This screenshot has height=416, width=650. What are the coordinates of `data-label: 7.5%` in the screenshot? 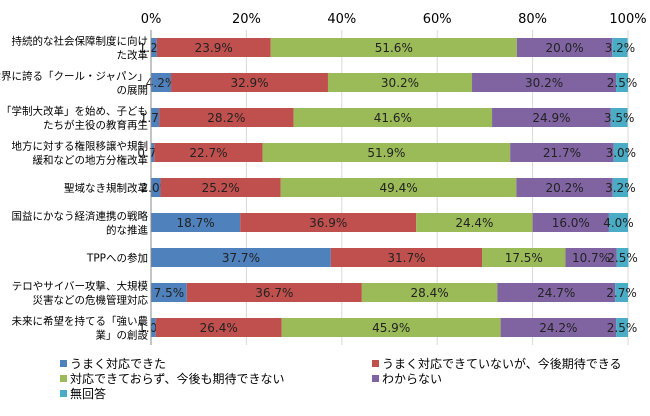 It's located at (169, 293).